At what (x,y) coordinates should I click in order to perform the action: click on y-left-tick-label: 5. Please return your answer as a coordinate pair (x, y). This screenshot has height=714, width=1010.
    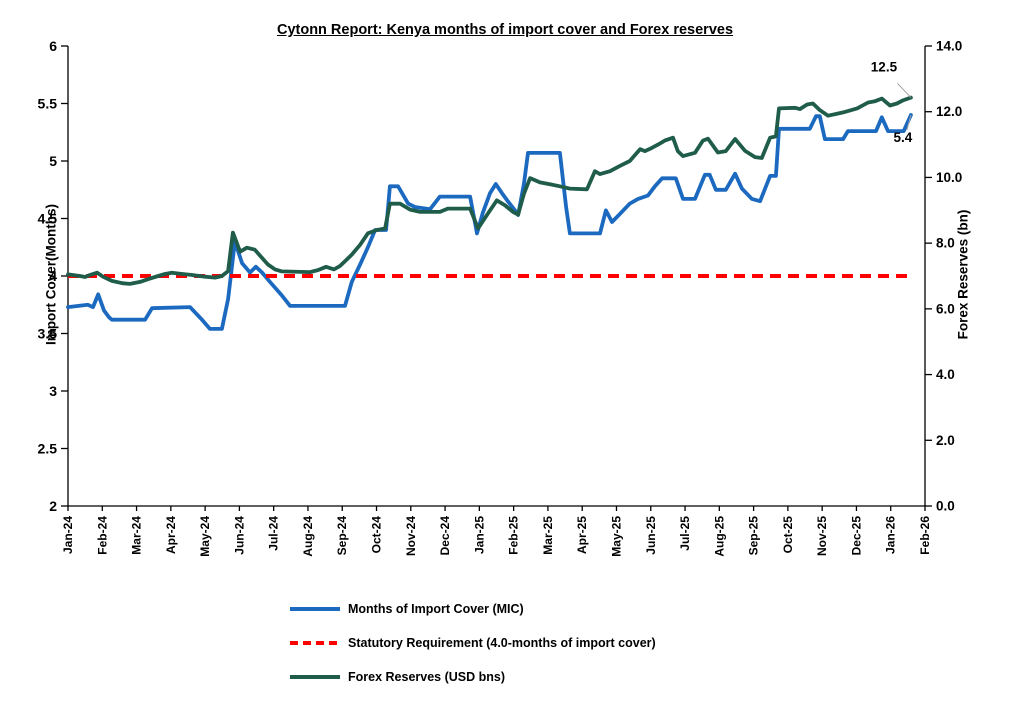
    Looking at the image, I should click on (53, 161).